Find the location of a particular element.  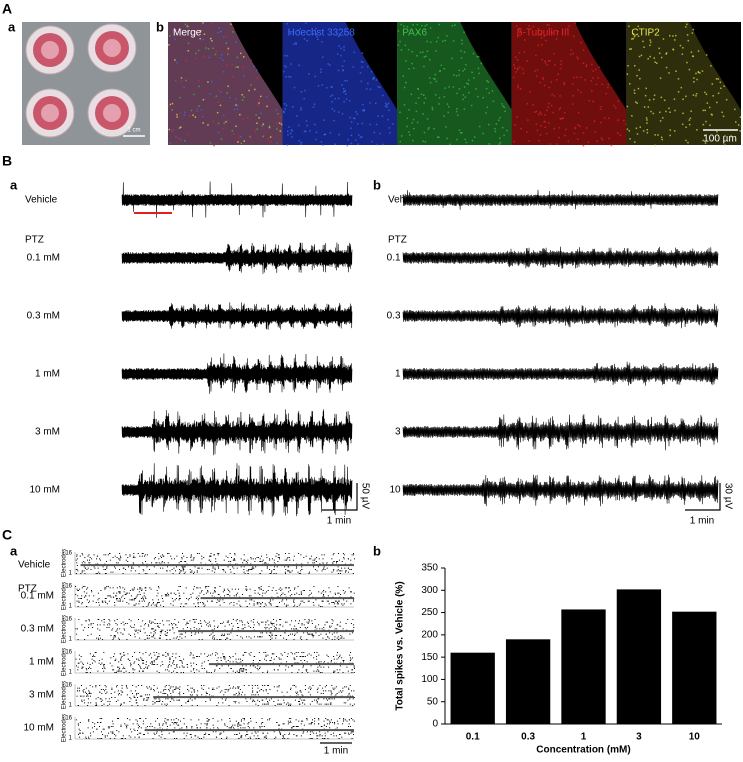

scale-bar is located at coordinates (703, 497).